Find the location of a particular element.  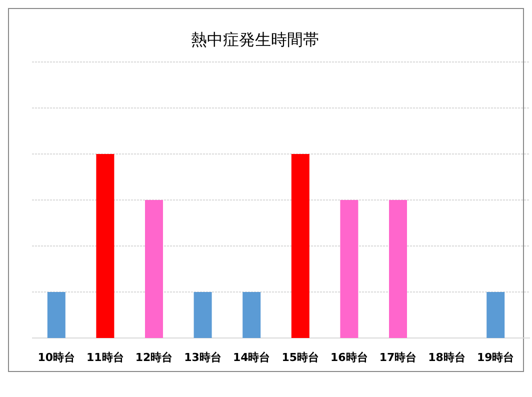

chart-title: 熱中症発生時間帯 is located at coordinates (255, 39).